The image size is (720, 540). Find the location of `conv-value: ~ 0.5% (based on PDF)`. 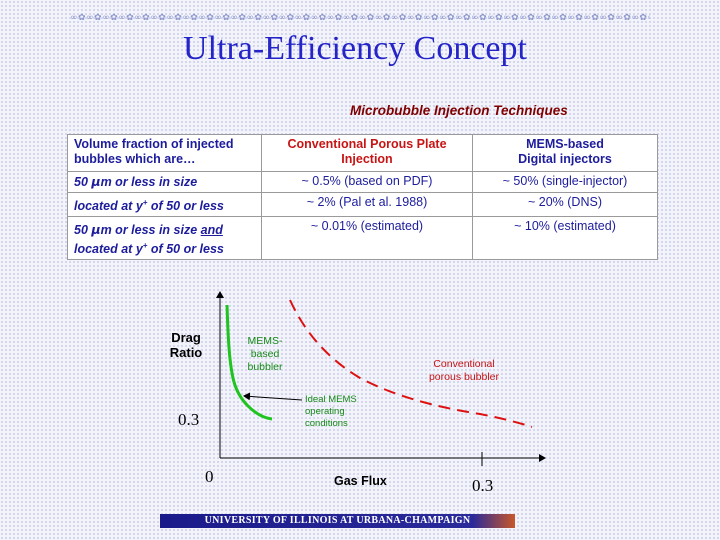

conv-value: ~ 0.5% (based on PDF) is located at coordinates (367, 182).